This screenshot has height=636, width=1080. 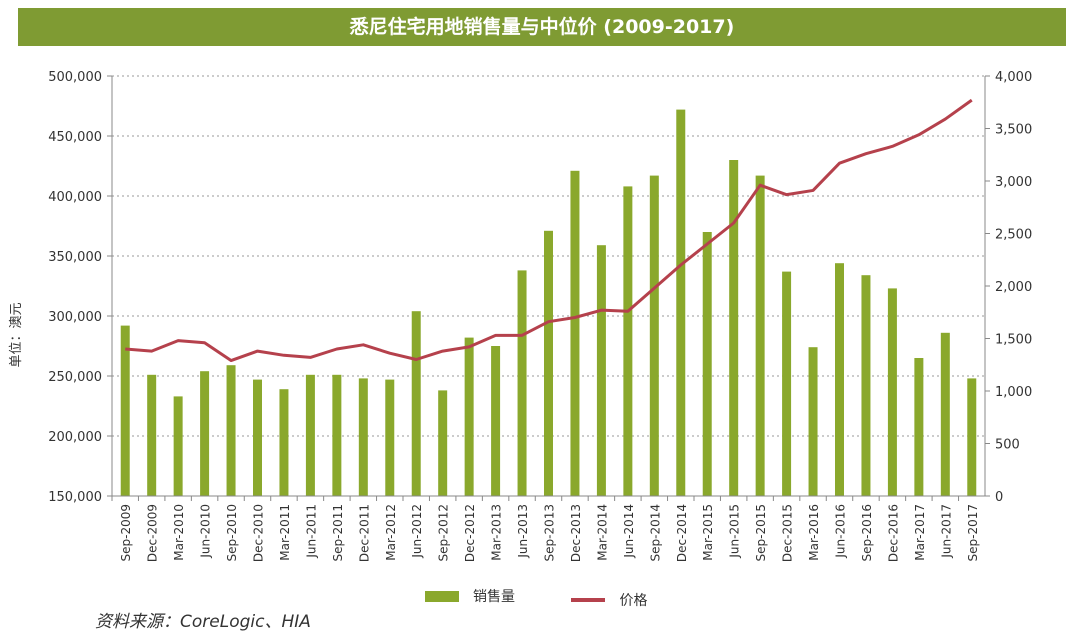 I want to click on right-tick-label: 1,000, so click(x=1013, y=392).